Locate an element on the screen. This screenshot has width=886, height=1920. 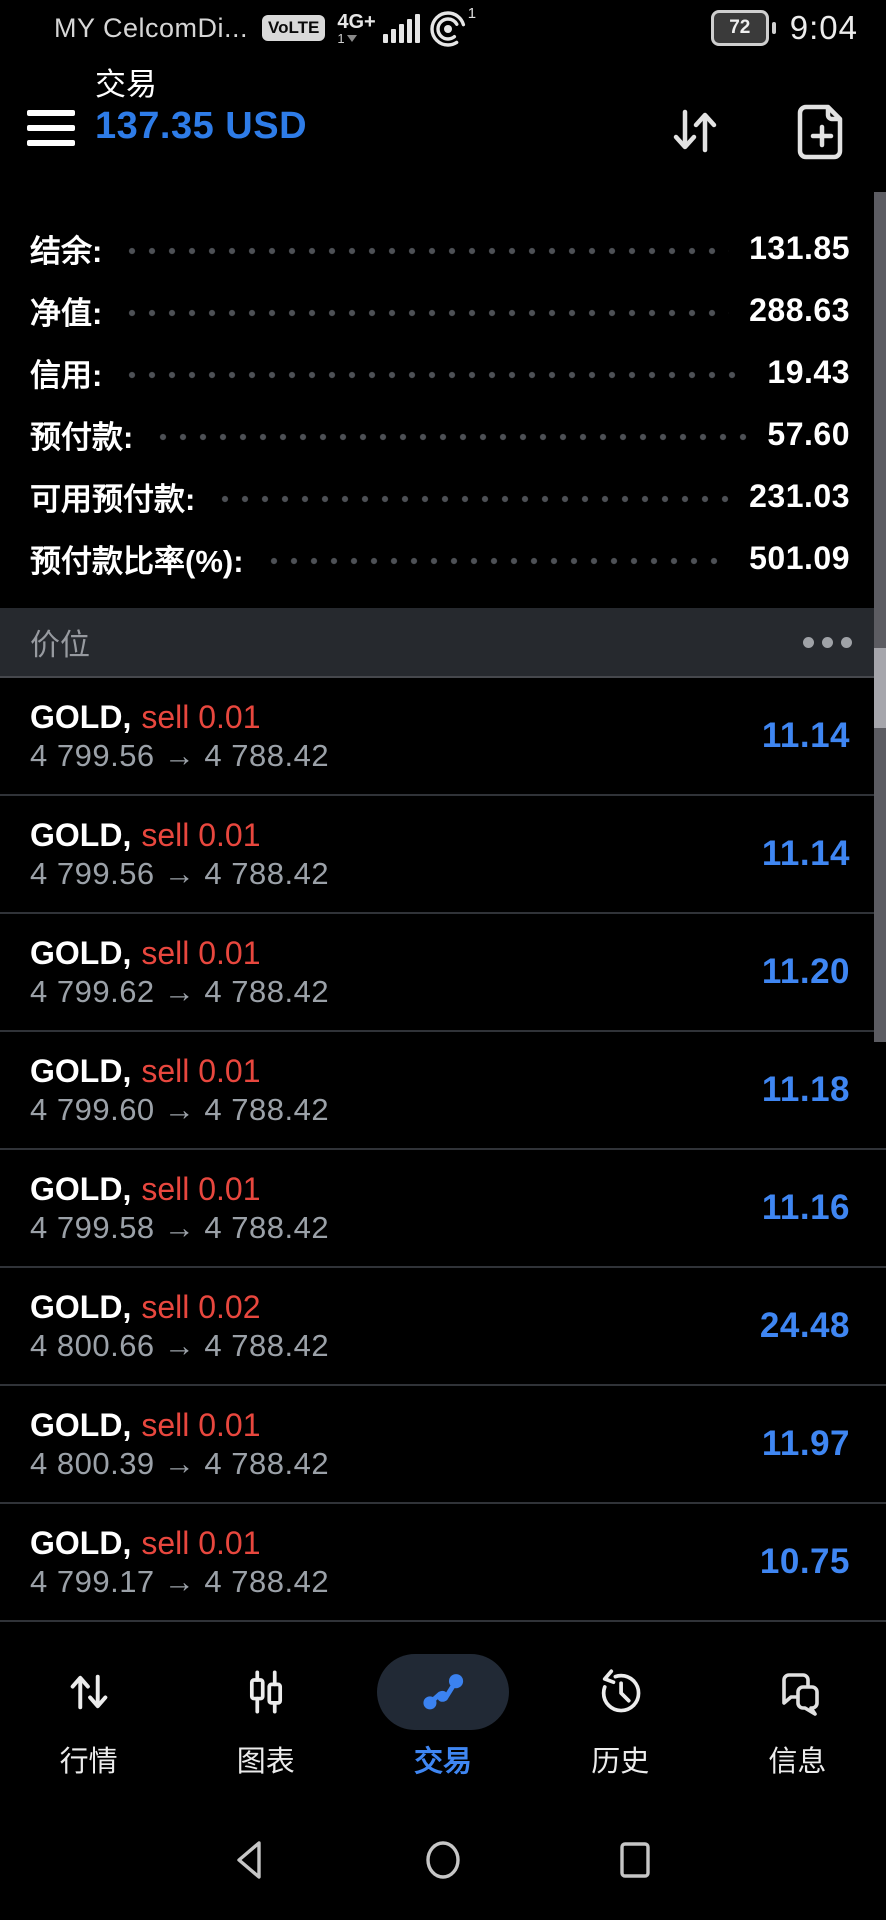
home-icon is located at coordinates (443, 1860).